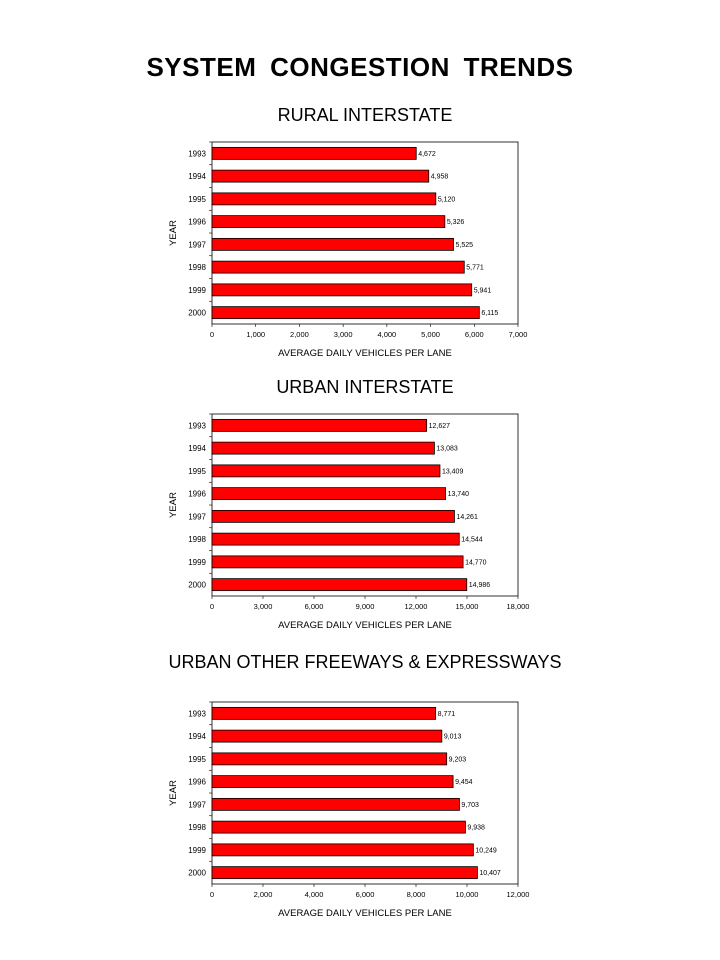  Describe the element at coordinates (518, 606) in the screenshot. I see `x-tick-label: 18,000` at that location.